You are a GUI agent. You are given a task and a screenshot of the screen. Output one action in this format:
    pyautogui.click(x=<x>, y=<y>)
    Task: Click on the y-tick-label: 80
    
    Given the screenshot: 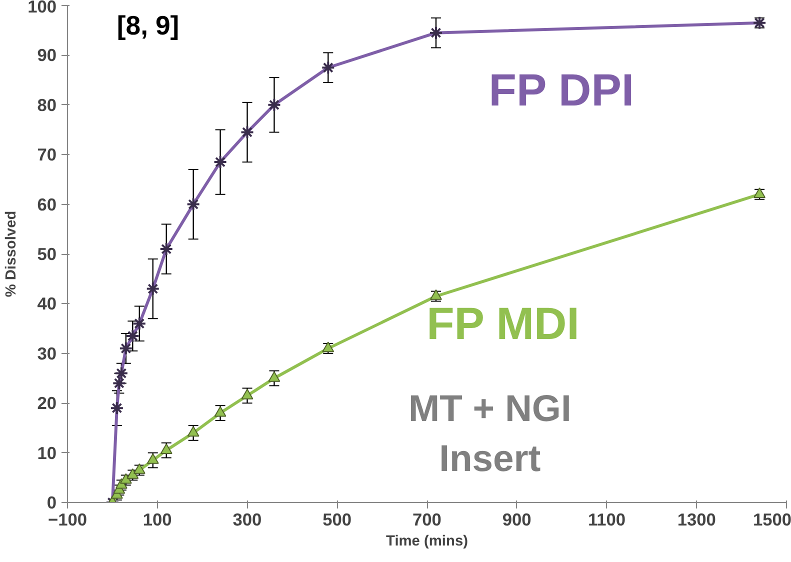 What is the action you would take?
    pyautogui.click(x=47, y=104)
    